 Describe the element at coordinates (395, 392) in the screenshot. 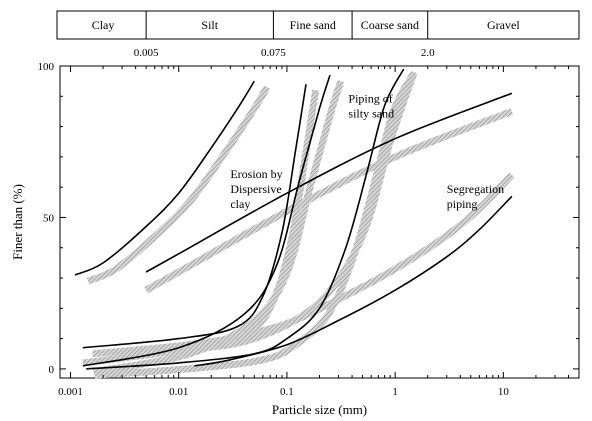

I see `x-tick-label: 1` at that location.